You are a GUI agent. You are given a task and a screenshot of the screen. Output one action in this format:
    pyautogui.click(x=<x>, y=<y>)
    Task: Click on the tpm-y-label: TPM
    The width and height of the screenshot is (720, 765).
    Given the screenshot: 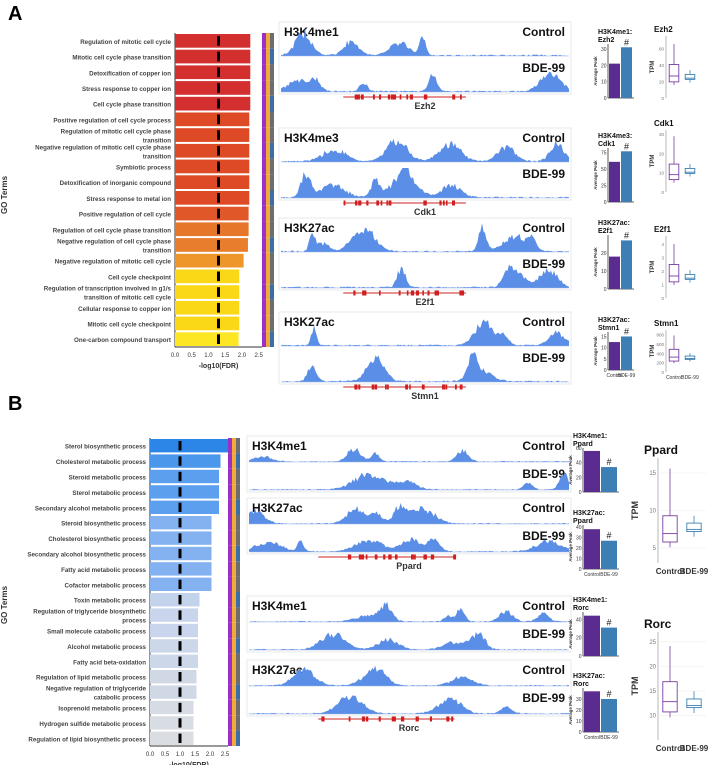 What is the action you would take?
    pyautogui.click(x=635, y=510)
    